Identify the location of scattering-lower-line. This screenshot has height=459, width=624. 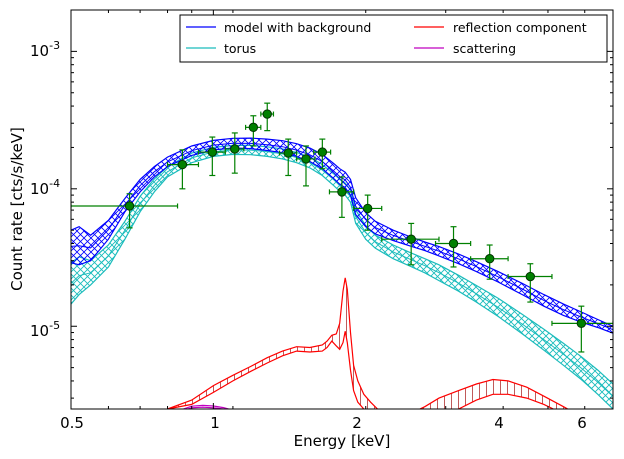
(205, 407).